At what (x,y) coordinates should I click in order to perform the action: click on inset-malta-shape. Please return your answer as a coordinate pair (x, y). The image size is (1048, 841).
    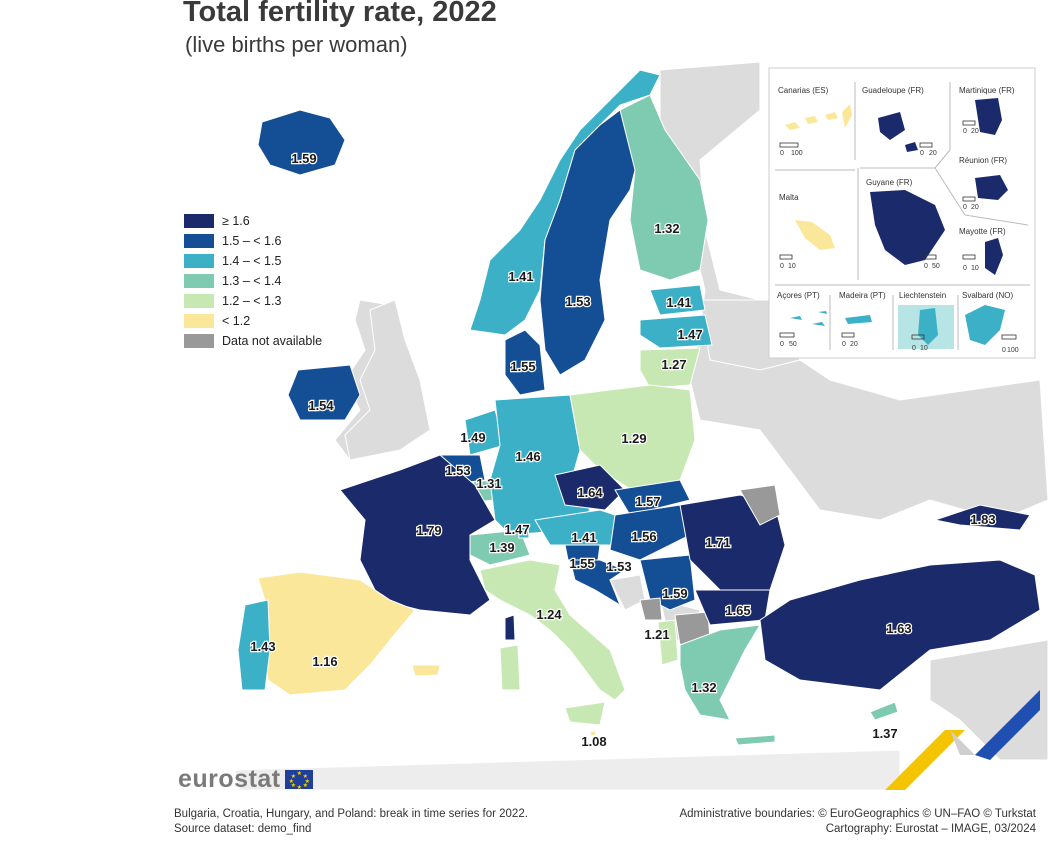
    Looking at the image, I should click on (815, 235).